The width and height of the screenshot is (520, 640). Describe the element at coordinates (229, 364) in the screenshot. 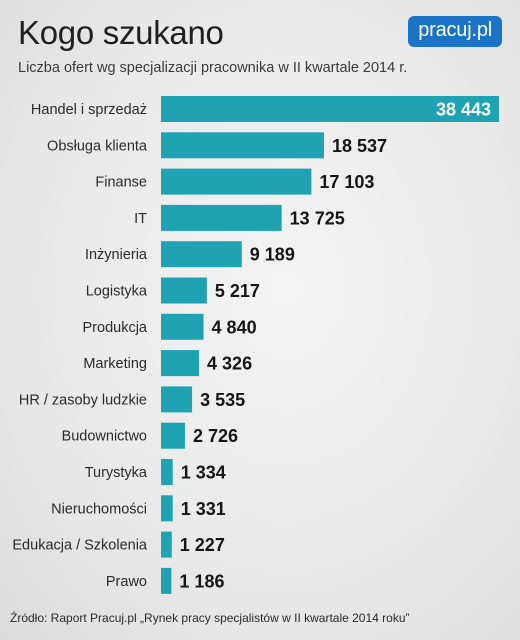

I see `value-label: 4 326` at that location.